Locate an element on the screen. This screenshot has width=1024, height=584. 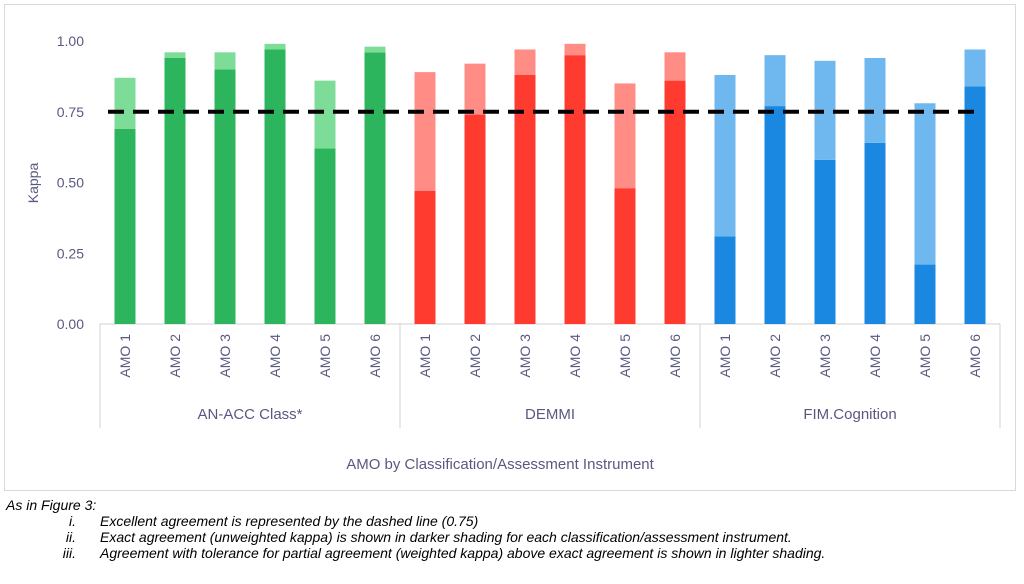
x-group-label: AN-ACC Class* is located at coordinates (249, 414).